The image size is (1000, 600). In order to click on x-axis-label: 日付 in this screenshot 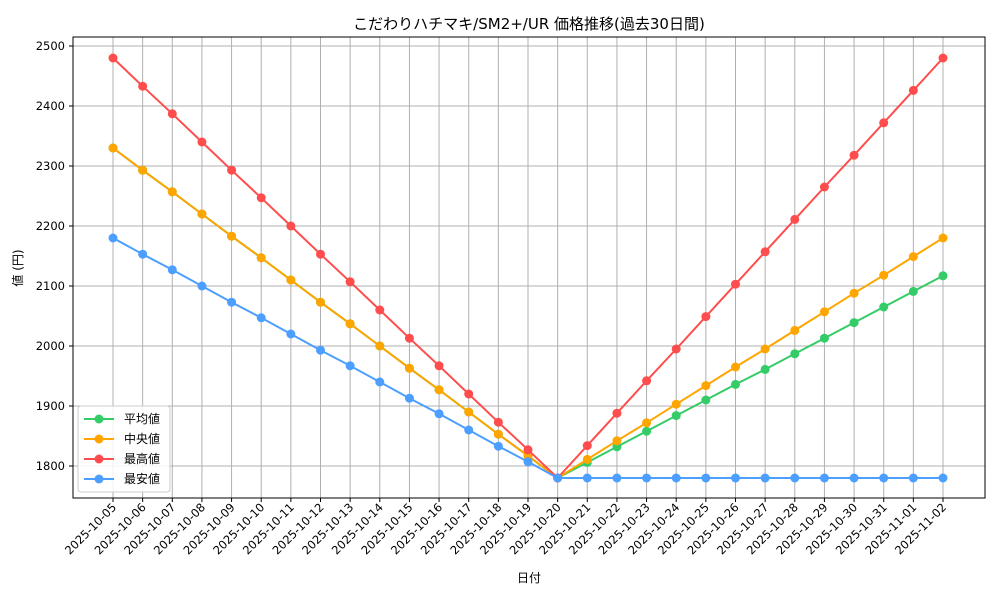, I will do `click(529, 578)`.